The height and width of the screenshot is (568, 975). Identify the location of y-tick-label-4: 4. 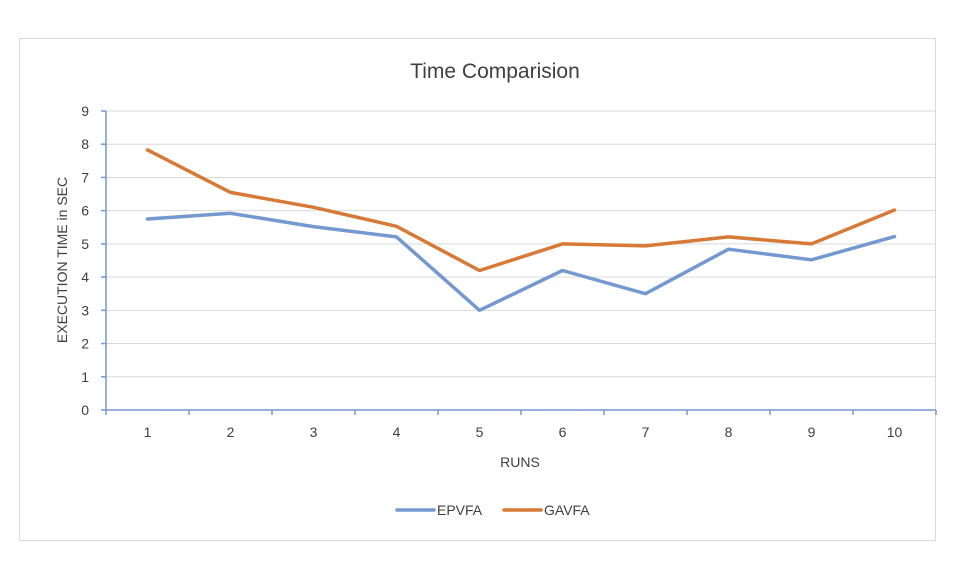
(85, 277).